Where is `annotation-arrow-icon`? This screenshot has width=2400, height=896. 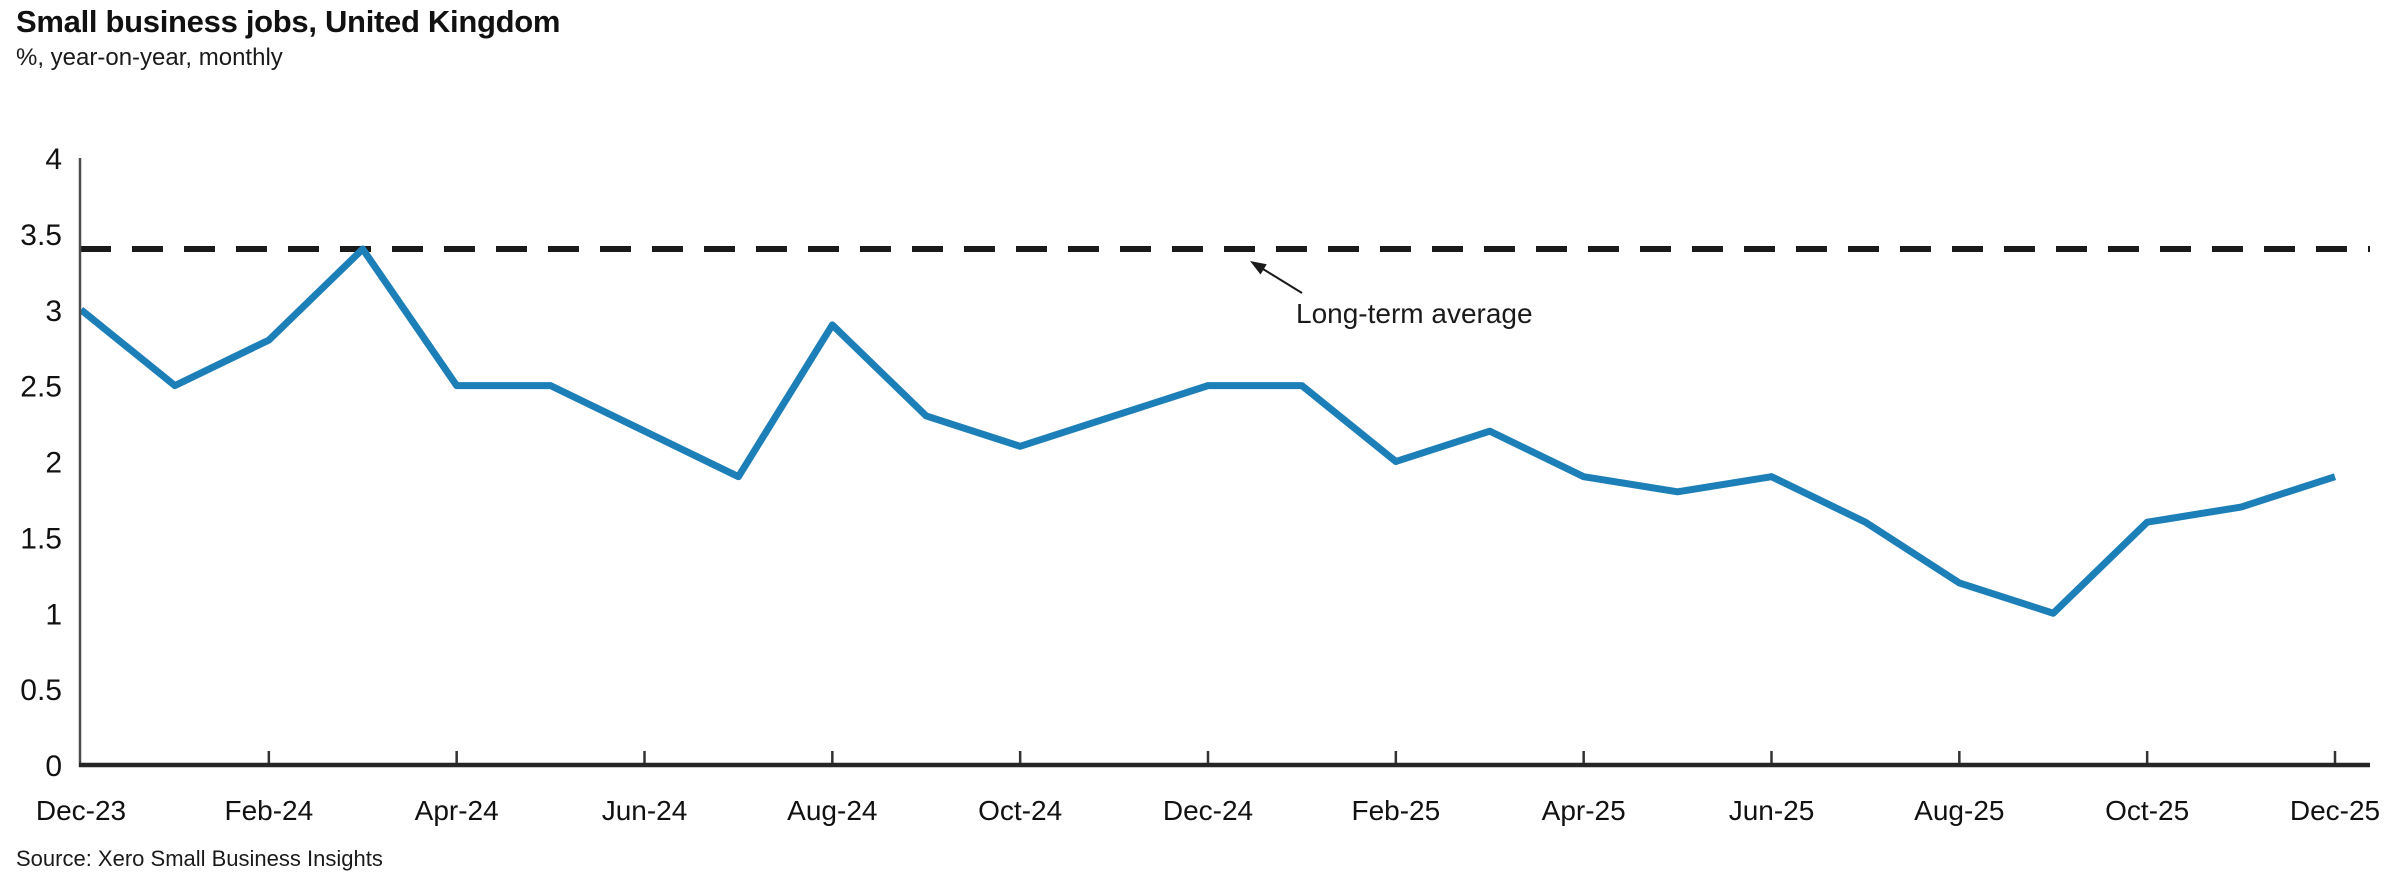
annotation-arrow-icon is located at coordinates (1258, 268).